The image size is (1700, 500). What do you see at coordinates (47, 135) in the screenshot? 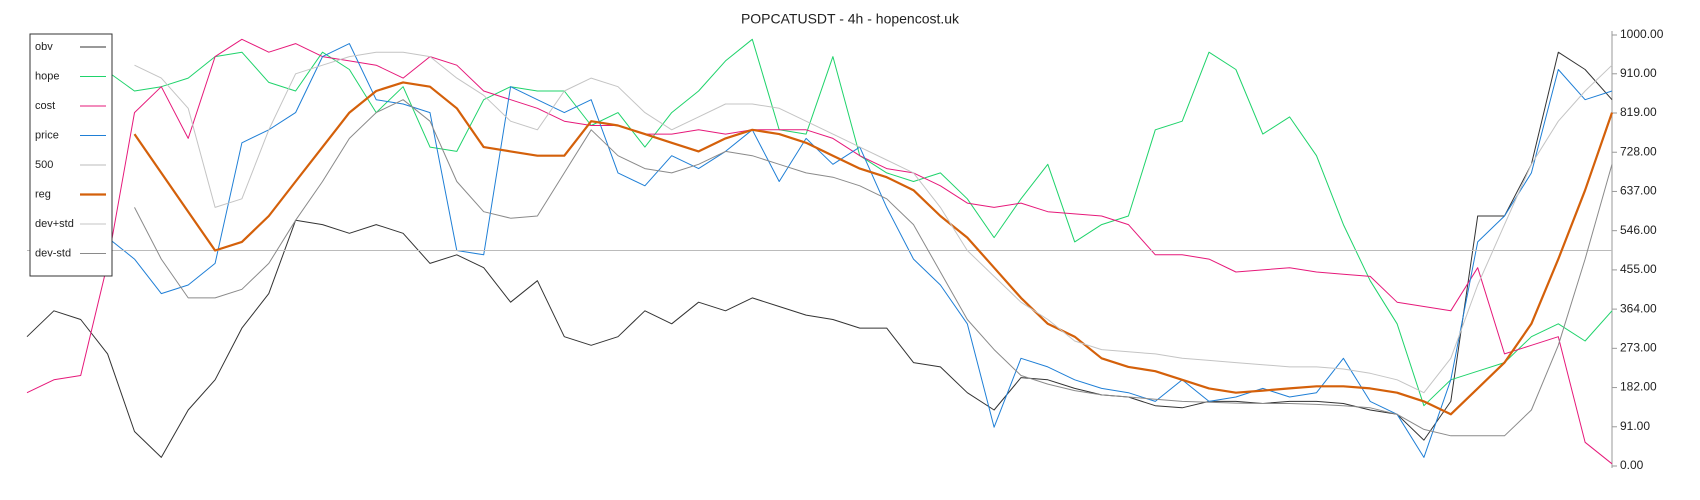
I see `legend-label: price` at bounding box center [47, 135].